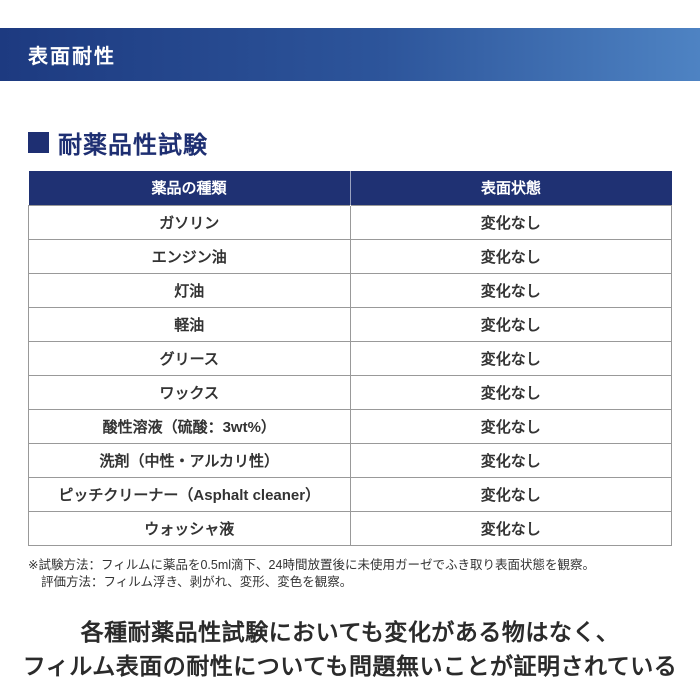 This screenshot has width=700, height=700. I want to click on cell-chemical: 酸性溶液（硫酸：3wt%）, so click(189, 426).